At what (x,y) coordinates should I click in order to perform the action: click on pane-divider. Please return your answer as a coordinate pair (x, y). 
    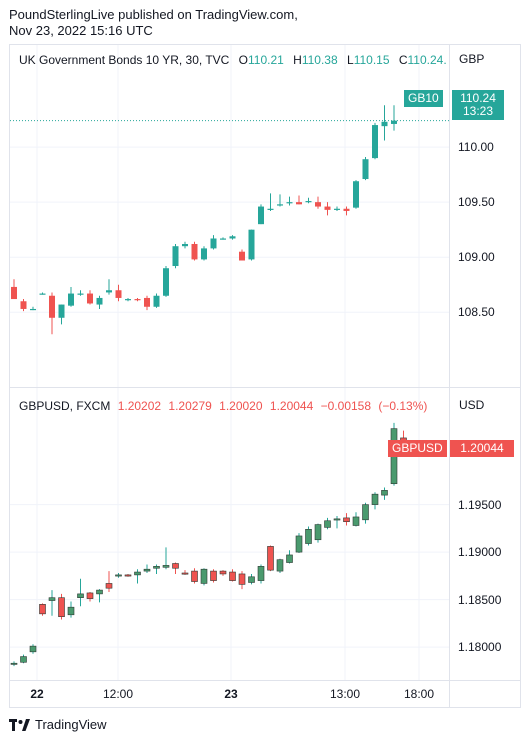
    Looking at the image, I should click on (265, 387).